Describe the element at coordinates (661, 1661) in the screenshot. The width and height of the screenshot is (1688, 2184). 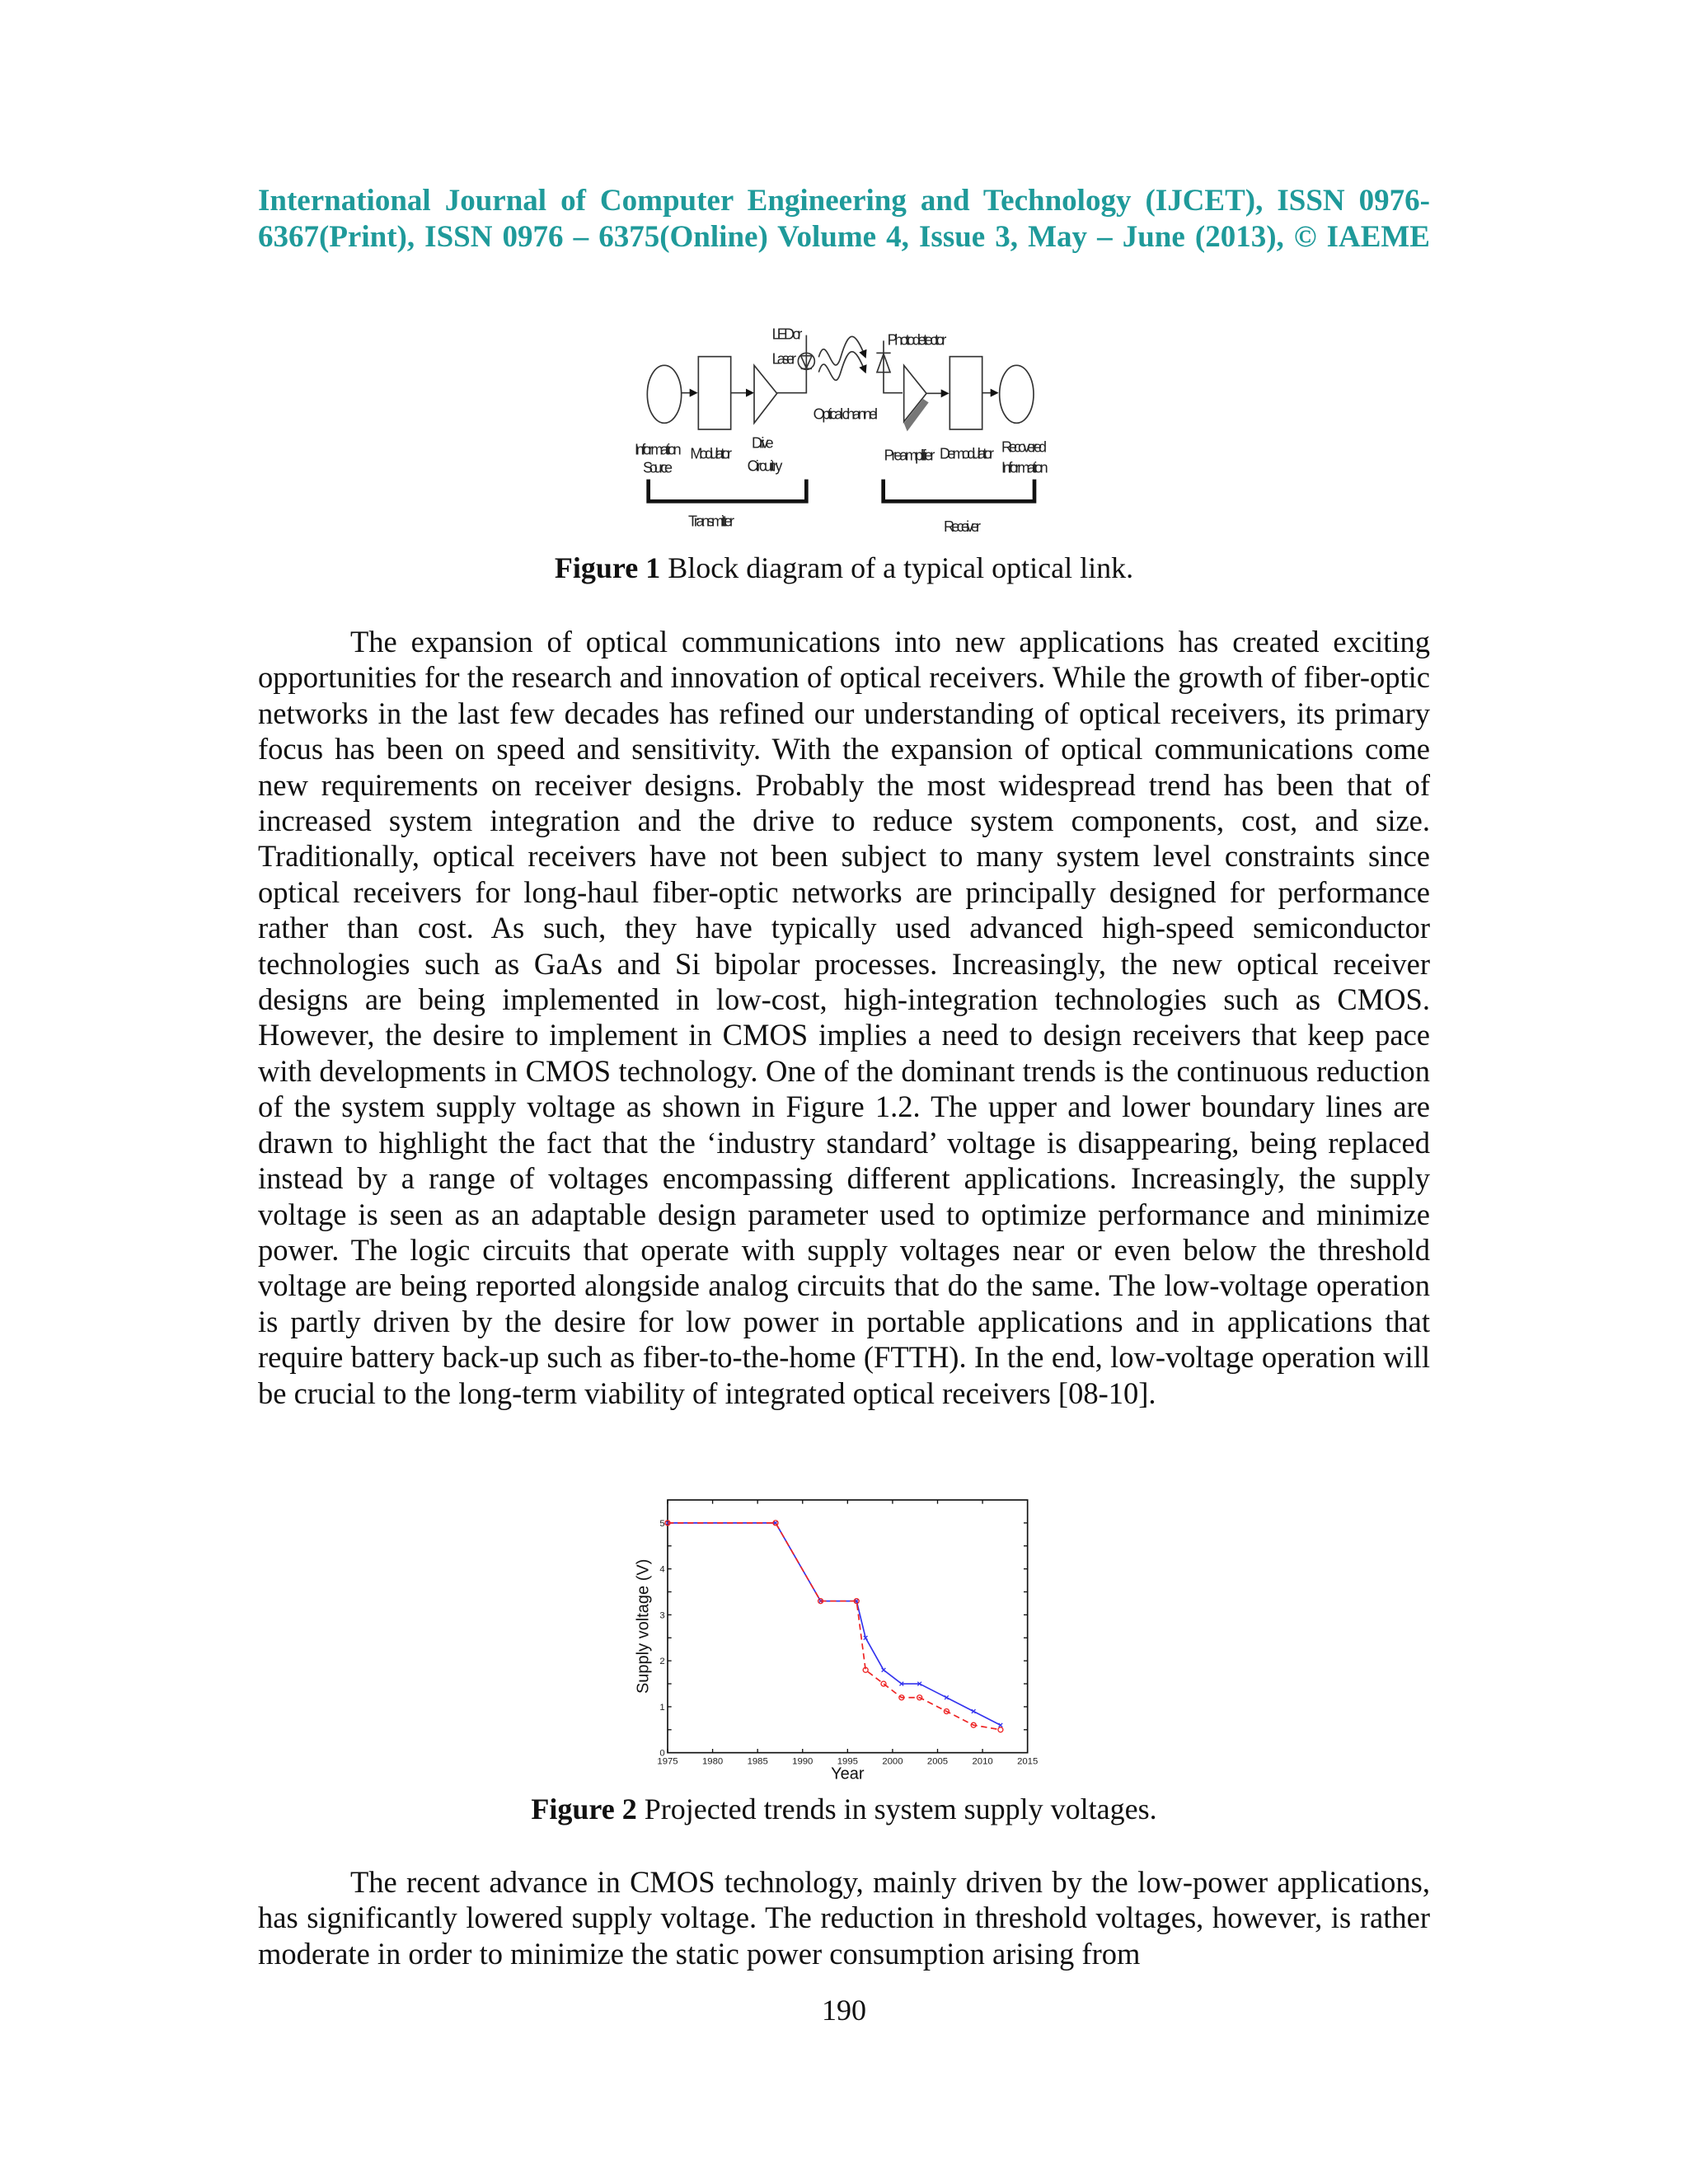
I see `y-tick-label: 2` at that location.